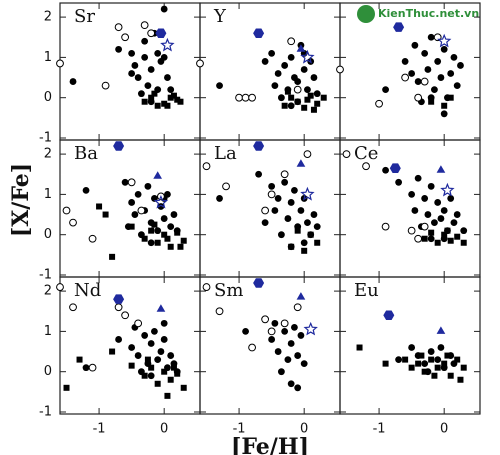  What do you see at coordinates (48, 97) in the screenshot?
I see `y-tick-label: 0` at bounding box center [48, 97].